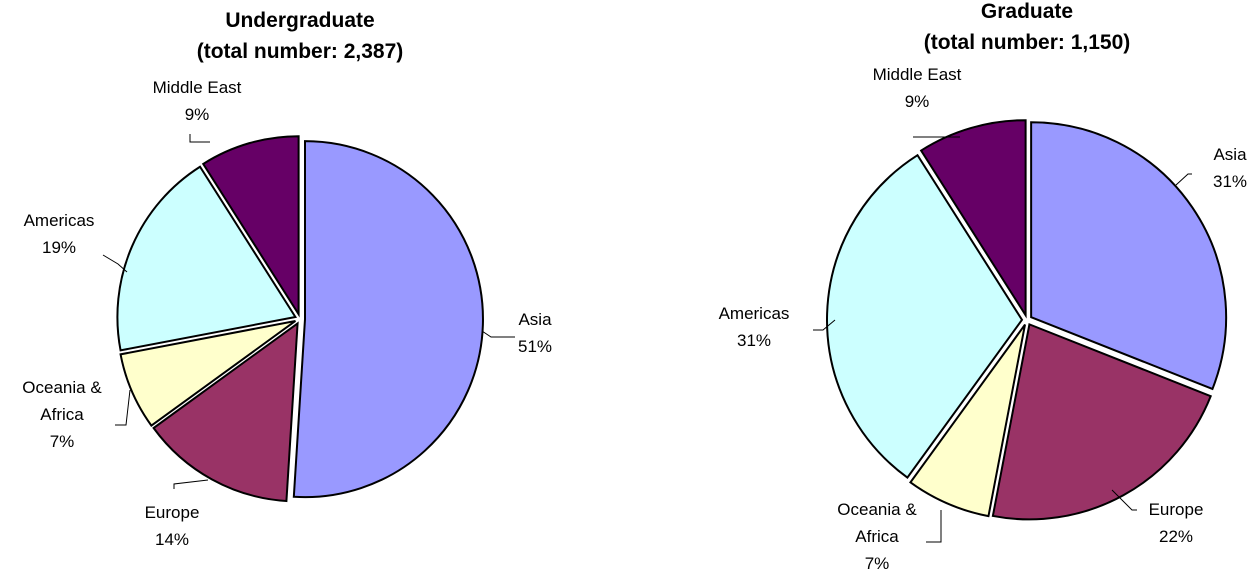  Describe the element at coordinates (299, 20) in the screenshot. I see `chart-title: Undergraduate` at that location.